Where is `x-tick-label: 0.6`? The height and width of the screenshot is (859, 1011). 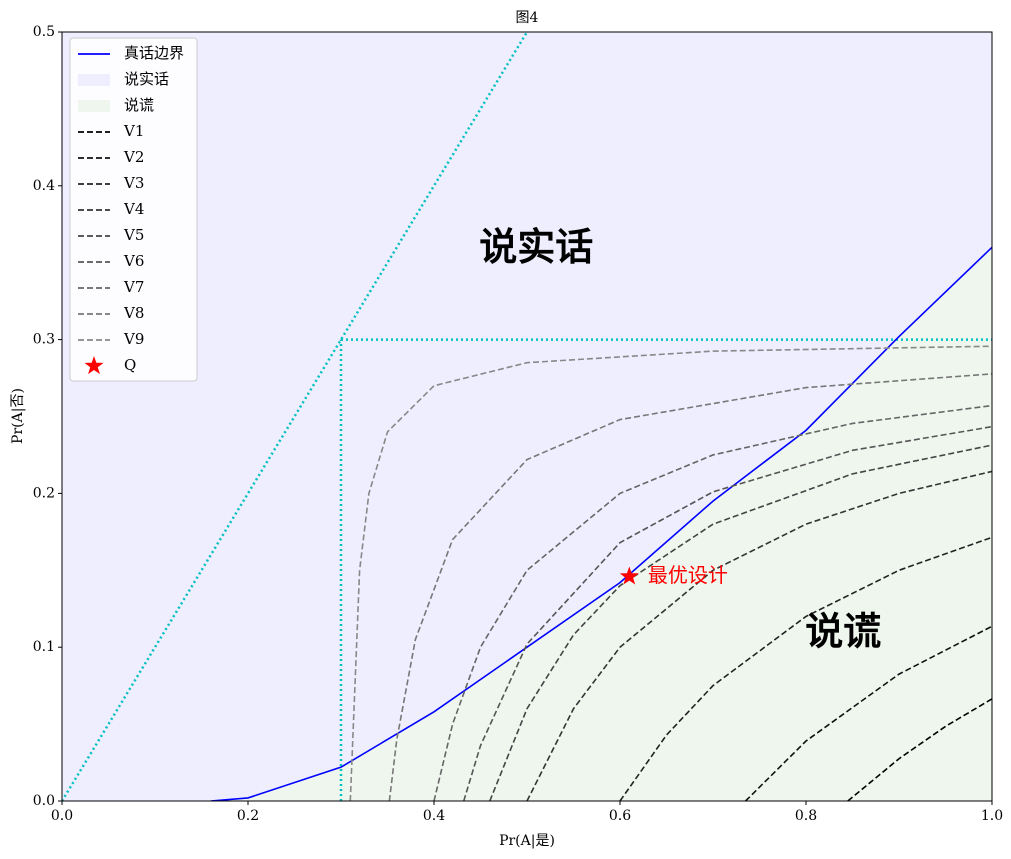 x-tick-label: 0.6 is located at coordinates (620, 816).